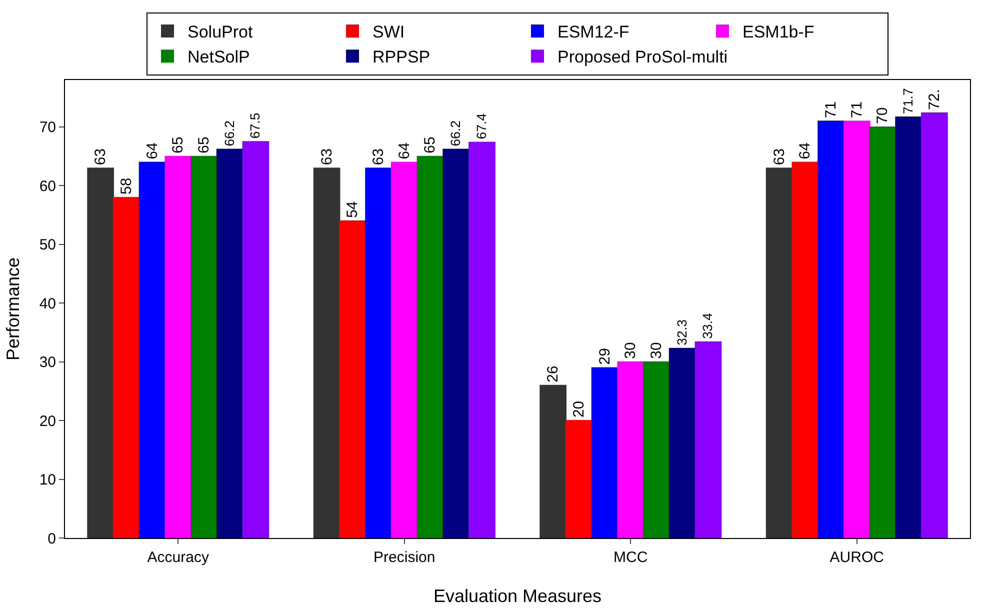 The height and width of the screenshot is (613, 985). What do you see at coordinates (605, 356) in the screenshot?
I see `data-label: 29` at bounding box center [605, 356].